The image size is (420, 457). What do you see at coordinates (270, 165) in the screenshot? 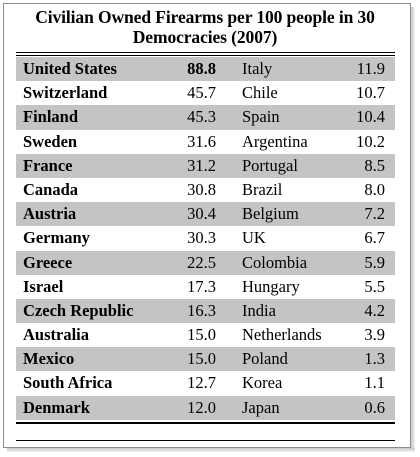
I see `right-country-cell: Portugal` at bounding box center [270, 165].